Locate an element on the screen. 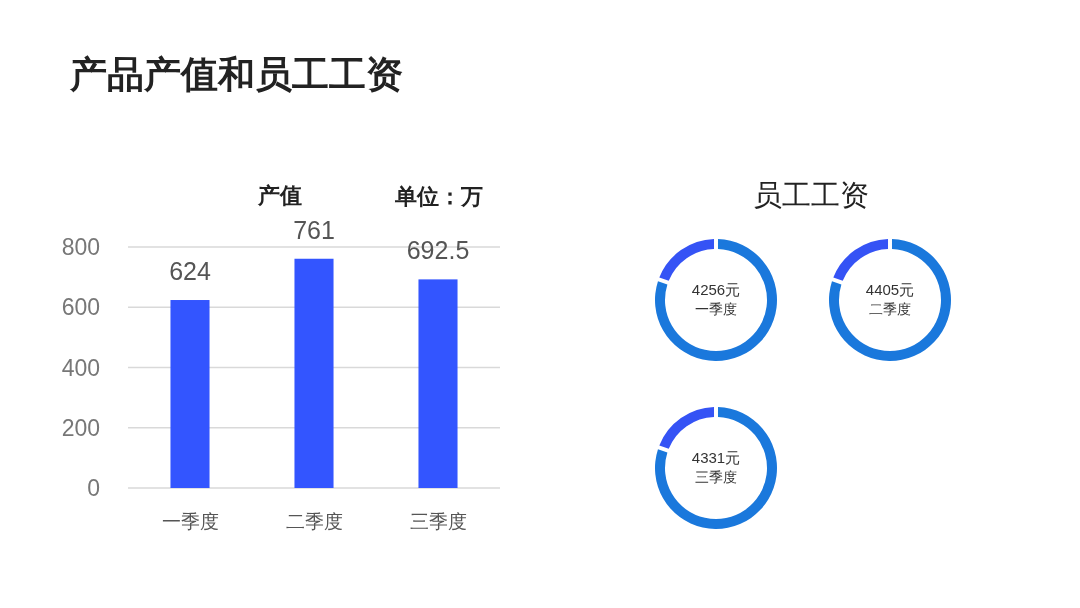  x-tick-label: 二季度 is located at coordinates (314, 521).